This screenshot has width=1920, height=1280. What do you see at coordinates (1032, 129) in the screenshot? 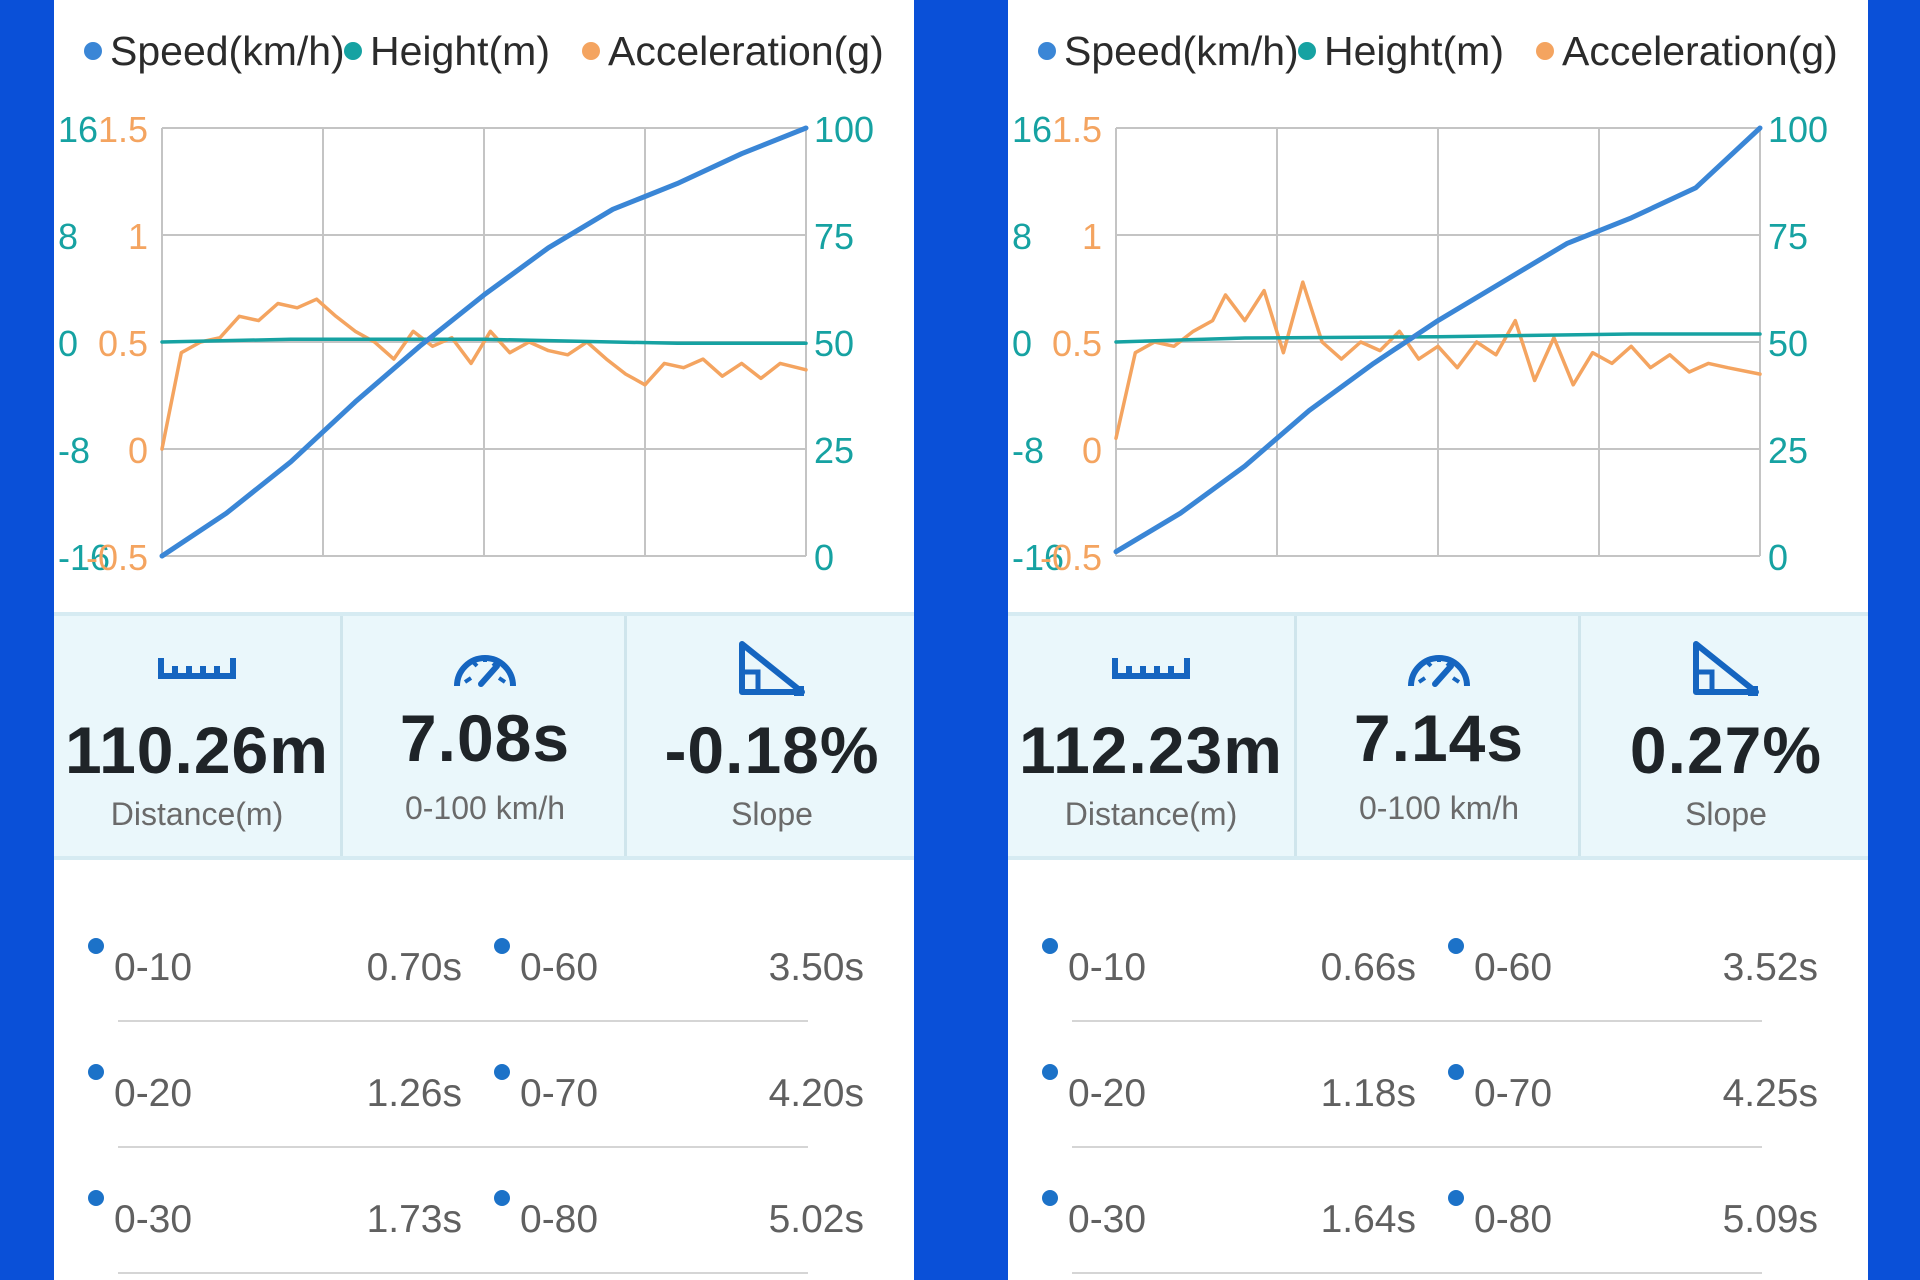
I see `height-axis-tick: 16` at bounding box center [1032, 129].